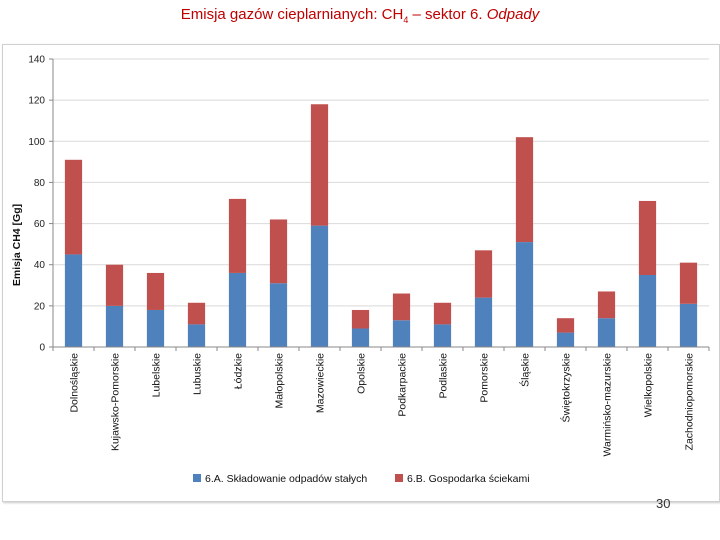 This screenshot has width=720, height=540. What do you see at coordinates (40, 183) in the screenshot?
I see `y-tick-label: 80` at bounding box center [40, 183].